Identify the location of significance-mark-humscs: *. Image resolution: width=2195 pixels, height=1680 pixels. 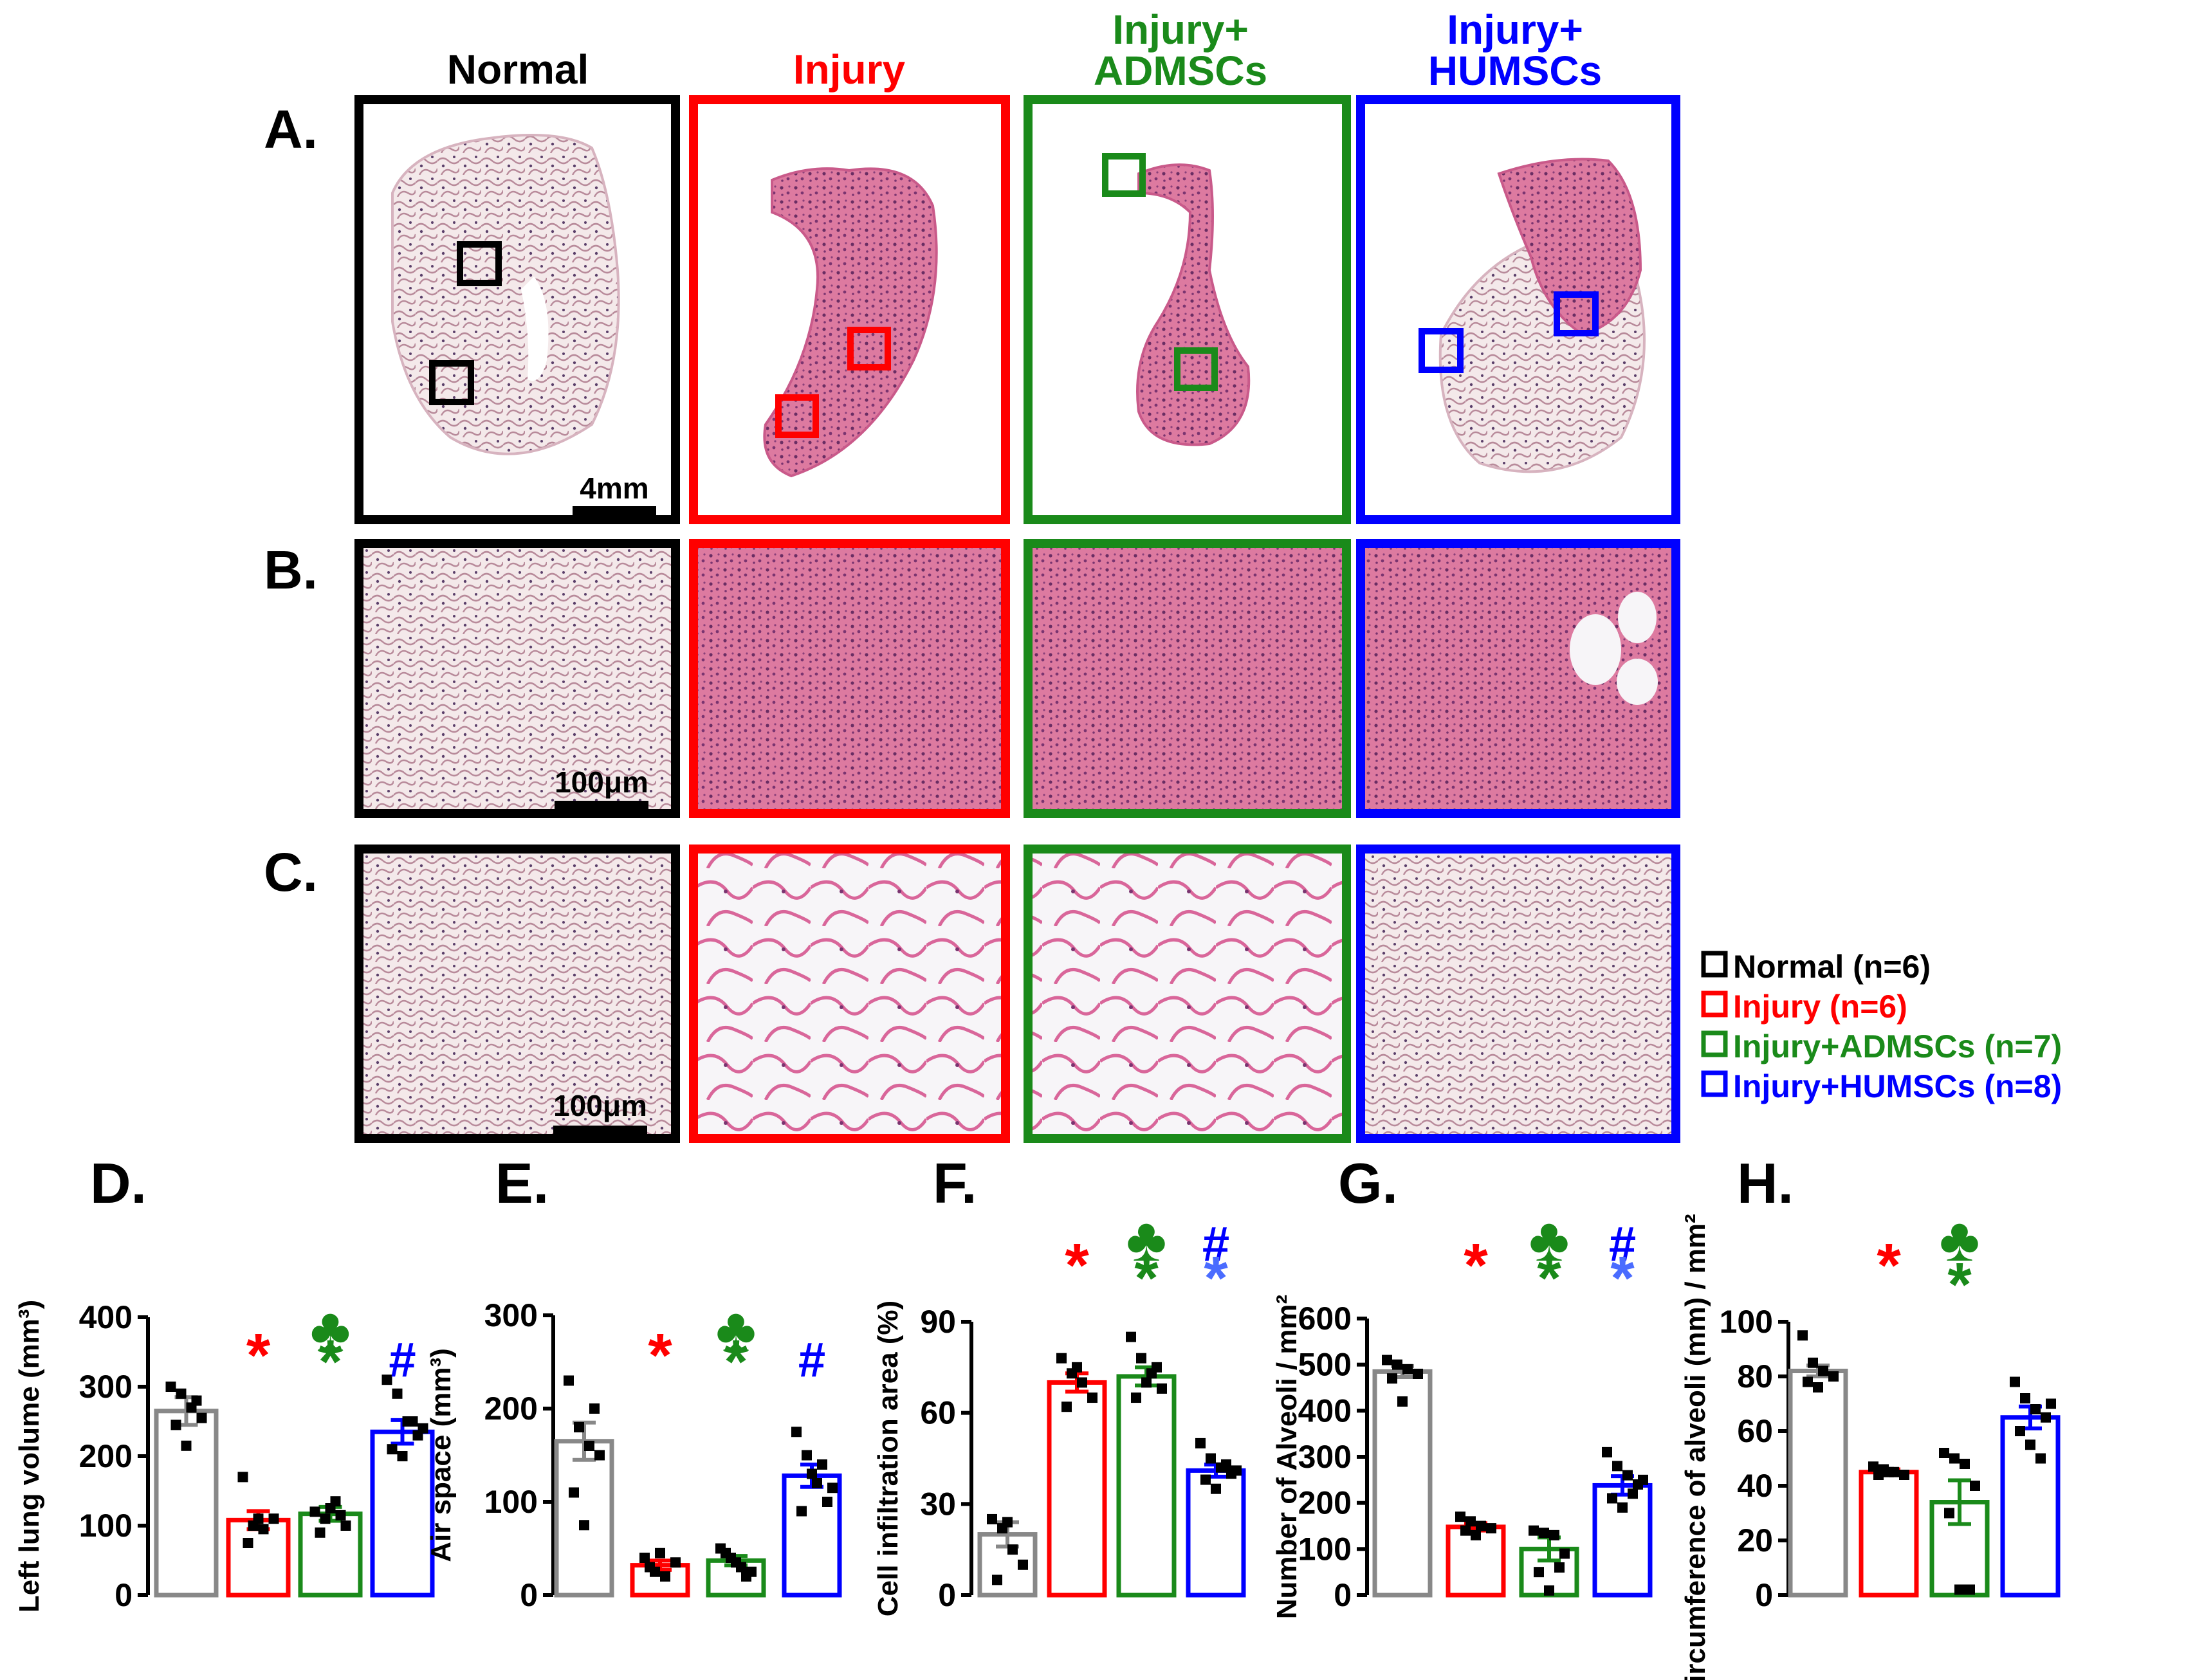
(1622, 1278).